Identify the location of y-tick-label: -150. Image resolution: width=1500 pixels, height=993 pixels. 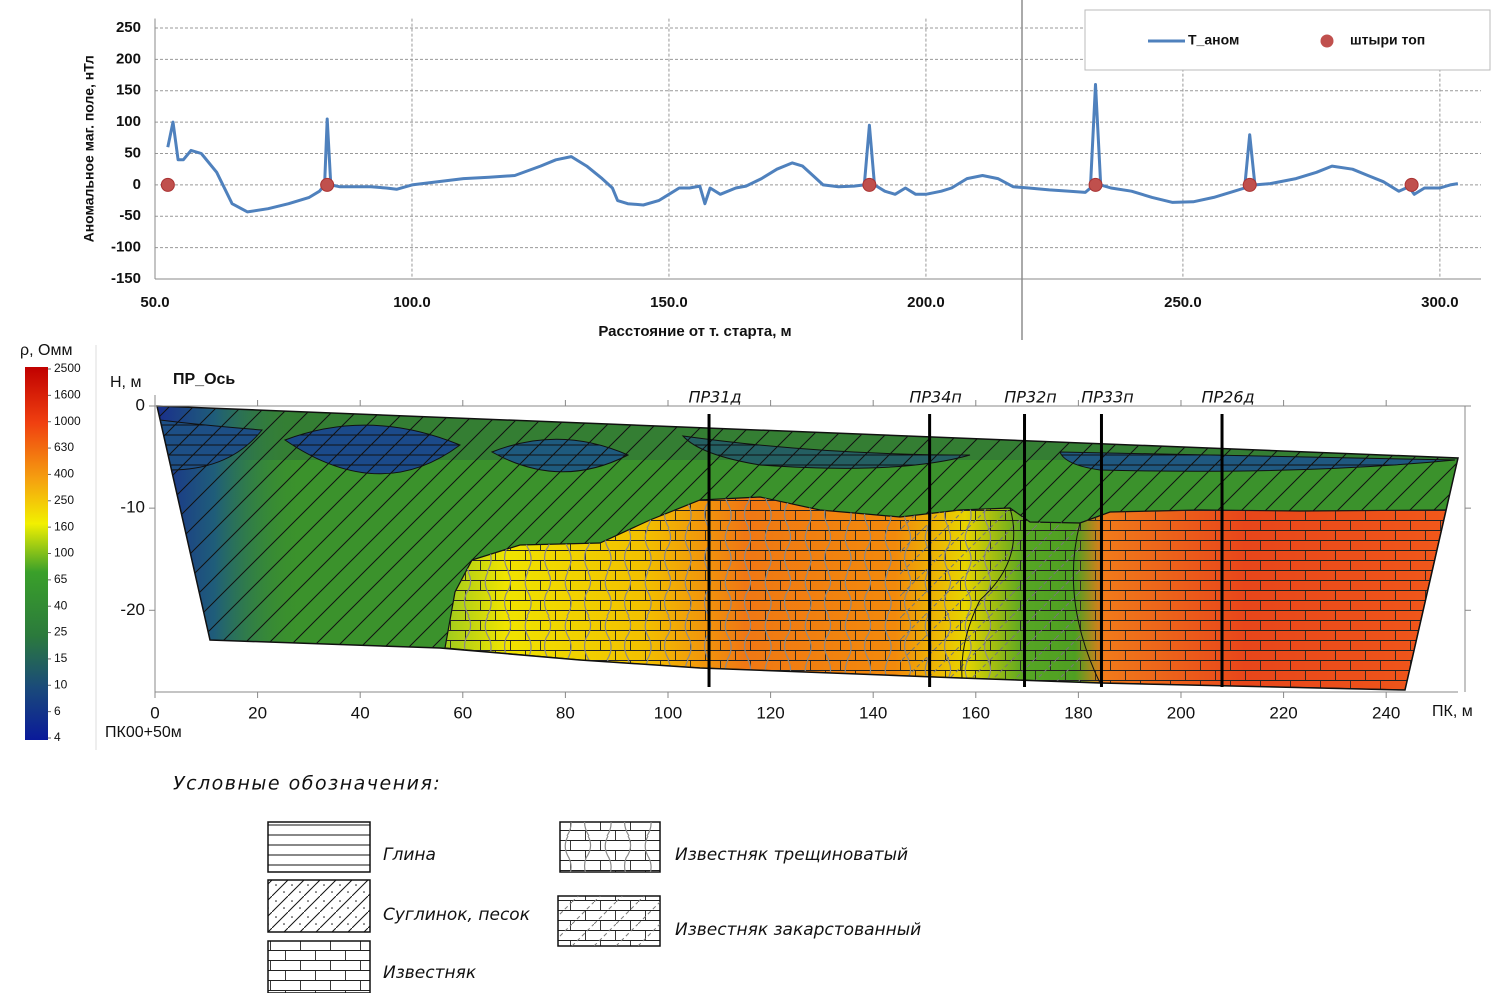
(126, 278).